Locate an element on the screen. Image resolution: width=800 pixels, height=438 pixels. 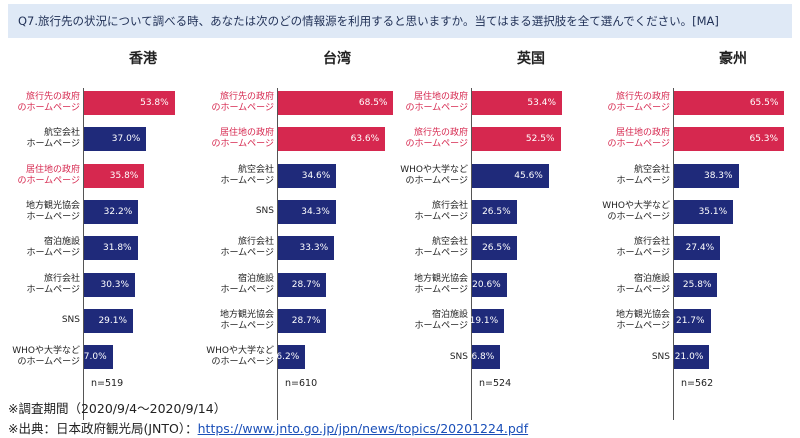
bar: 35.1% is located at coordinates (704, 211).